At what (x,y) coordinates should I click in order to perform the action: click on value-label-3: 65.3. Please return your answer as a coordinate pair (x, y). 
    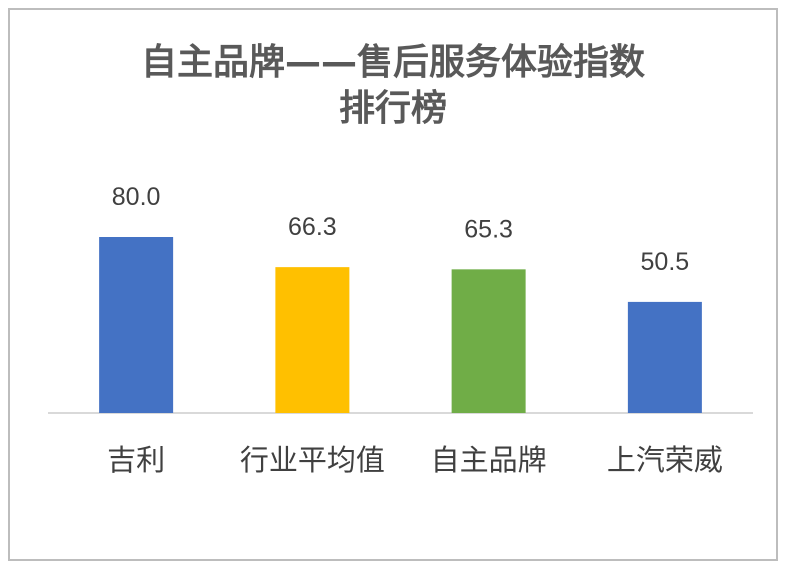
    Looking at the image, I should click on (488, 229).